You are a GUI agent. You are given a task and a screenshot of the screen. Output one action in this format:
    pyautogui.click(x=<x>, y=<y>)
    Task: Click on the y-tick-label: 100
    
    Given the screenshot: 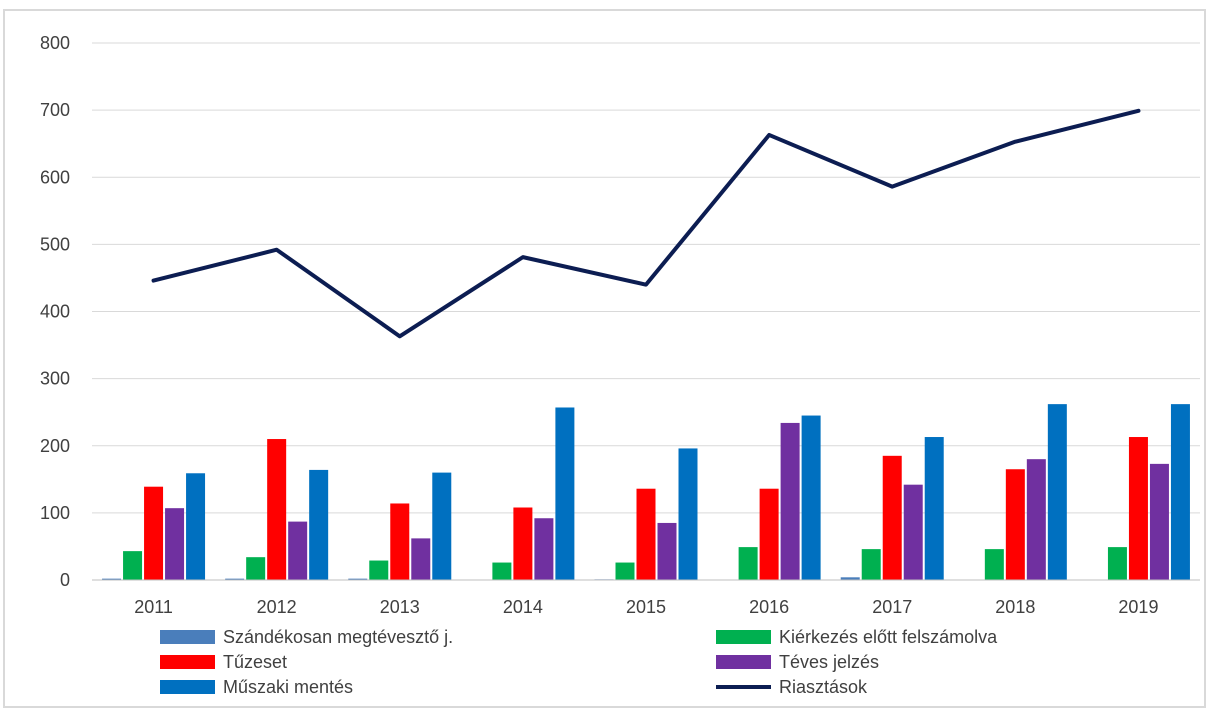 What is the action you would take?
    pyautogui.click(x=55, y=513)
    